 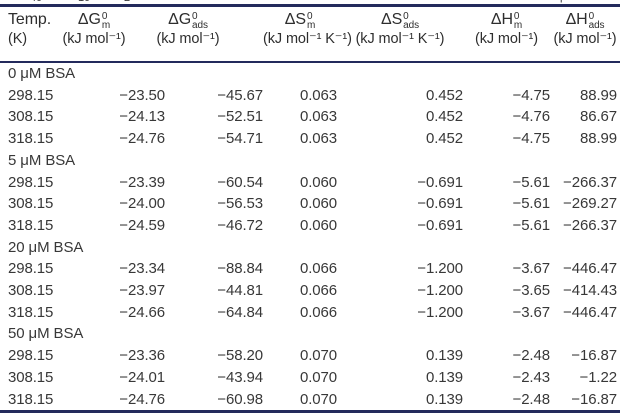 I want to click on table-cell: −45.67, so click(x=240, y=95).